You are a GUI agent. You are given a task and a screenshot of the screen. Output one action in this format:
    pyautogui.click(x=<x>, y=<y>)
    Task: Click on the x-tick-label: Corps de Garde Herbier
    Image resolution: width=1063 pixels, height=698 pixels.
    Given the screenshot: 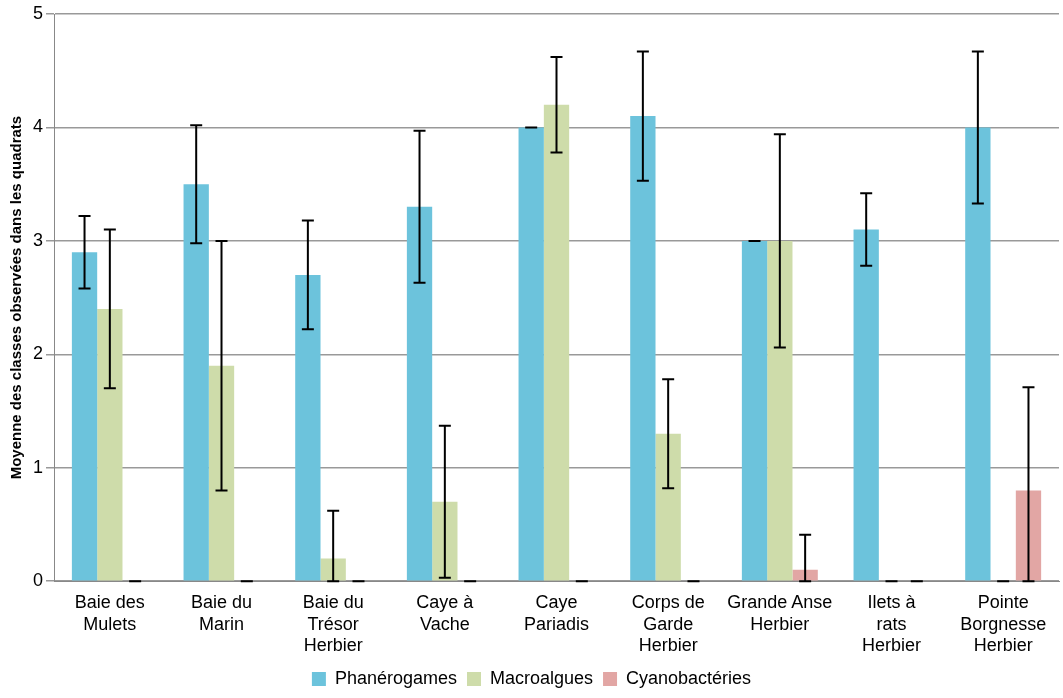 What is the action you would take?
    pyautogui.click(x=668, y=623)
    